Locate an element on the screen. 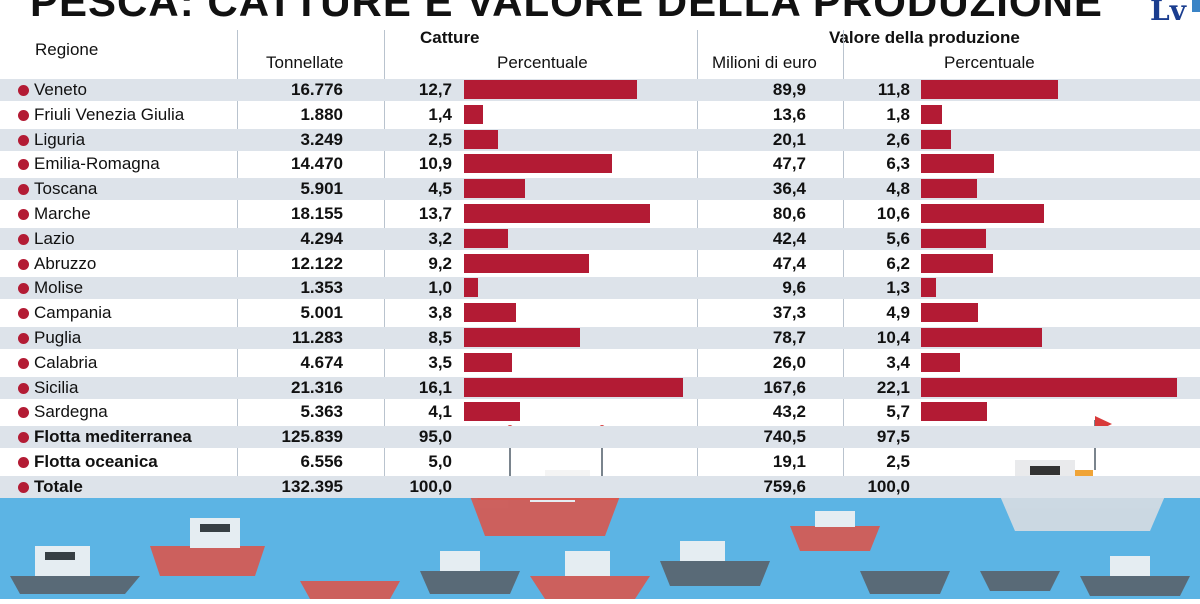 The image size is (1200, 604). region-label: Calabria is located at coordinates (66, 362).